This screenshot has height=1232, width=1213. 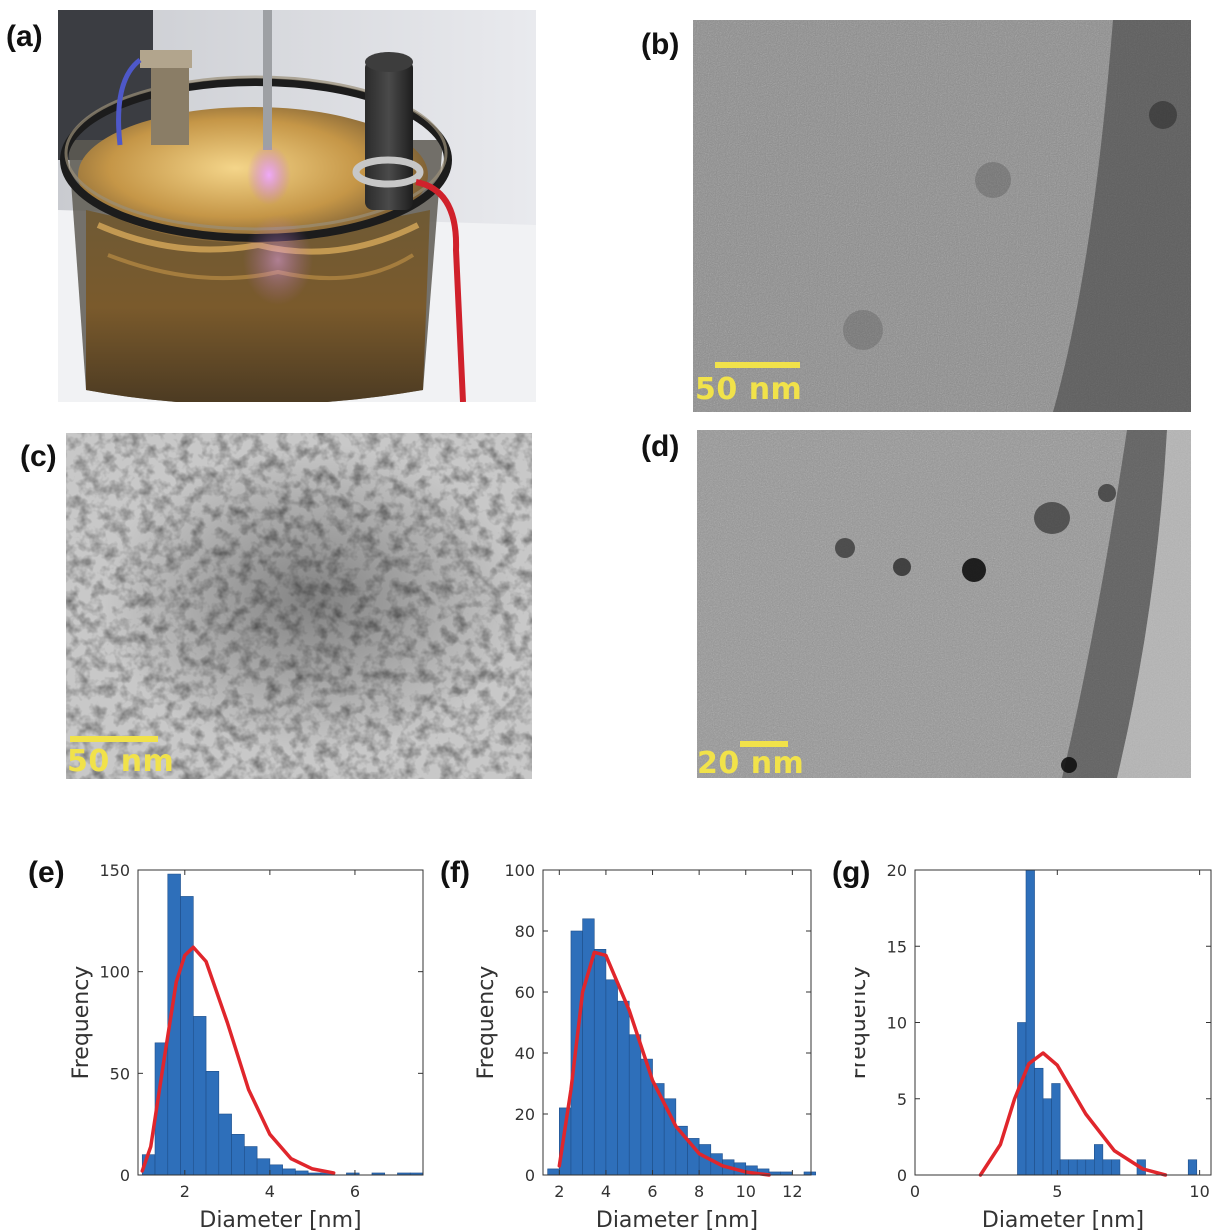 I want to click on panel-label-a: (a), so click(x=24, y=36).